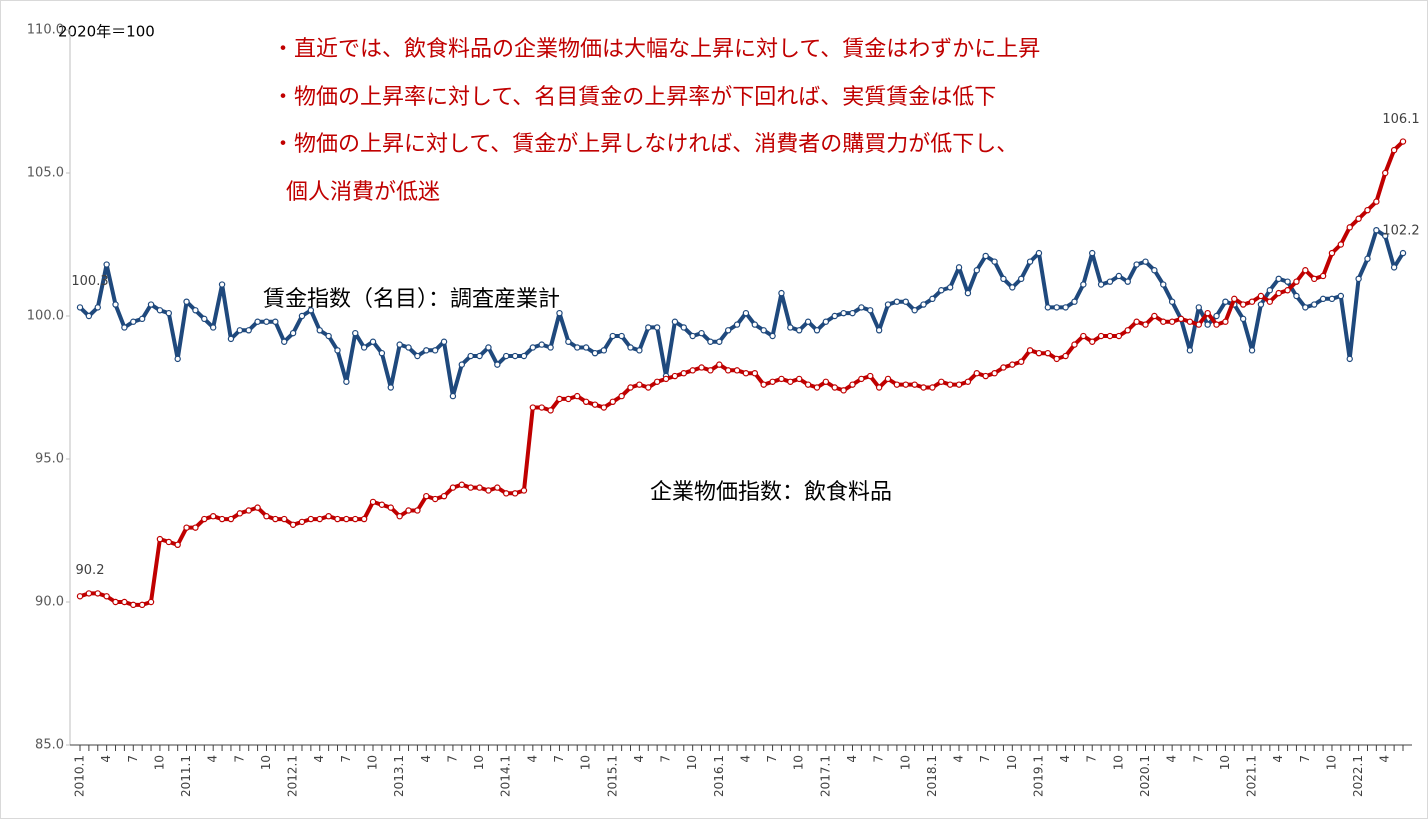  I want to click on x-tick-label: 2011.1, so click(186, 776).